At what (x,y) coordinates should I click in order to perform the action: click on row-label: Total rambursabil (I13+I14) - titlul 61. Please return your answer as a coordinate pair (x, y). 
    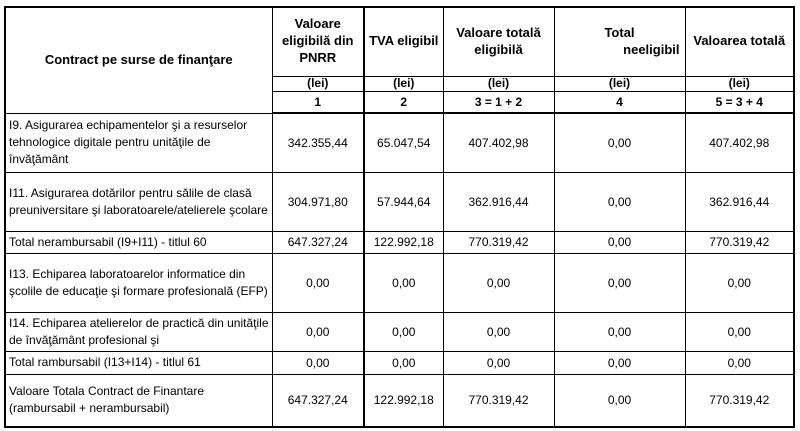
    Looking at the image, I should click on (138, 362).